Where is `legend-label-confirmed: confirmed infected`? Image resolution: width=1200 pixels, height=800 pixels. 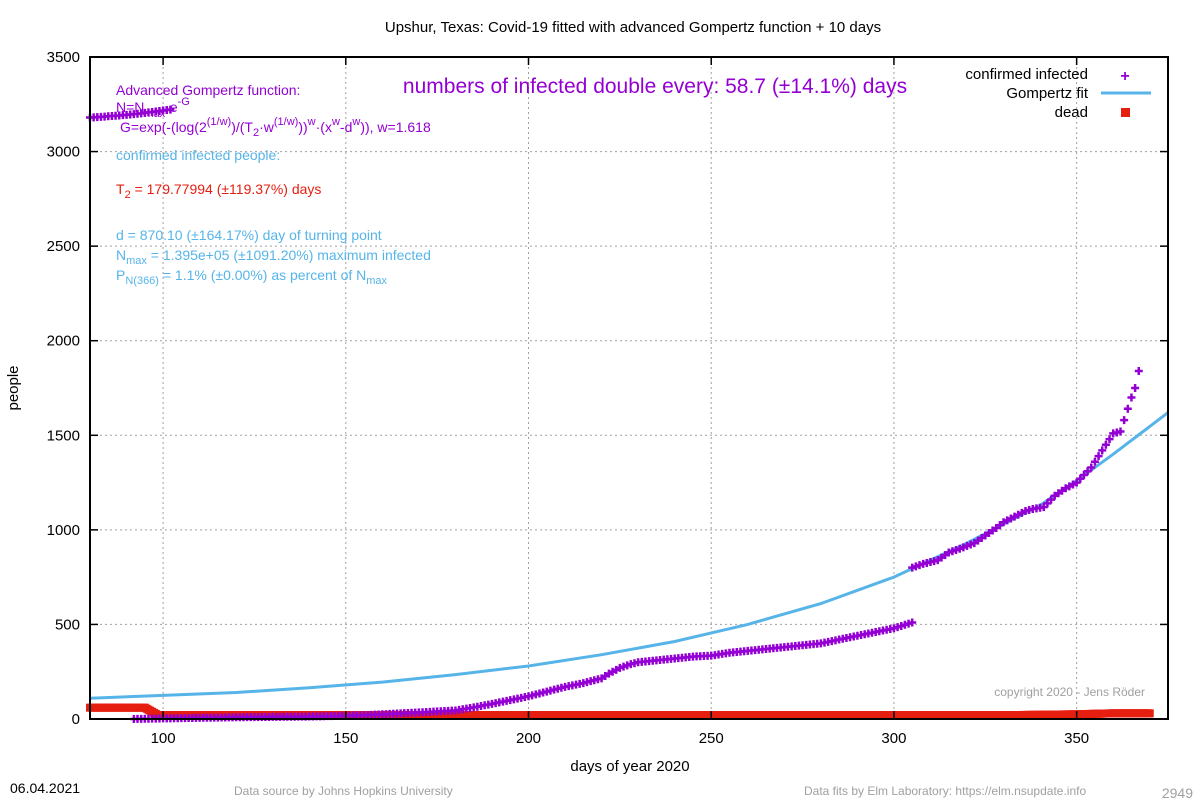 legend-label-confirmed: confirmed infected is located at coordinates (1026, 74).